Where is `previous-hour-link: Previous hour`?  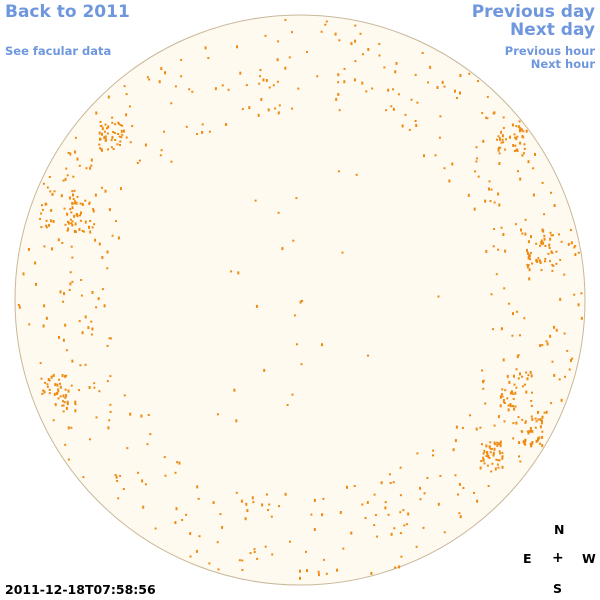 previous-hour-link: Previous hour is located at coordinates (549, 51).